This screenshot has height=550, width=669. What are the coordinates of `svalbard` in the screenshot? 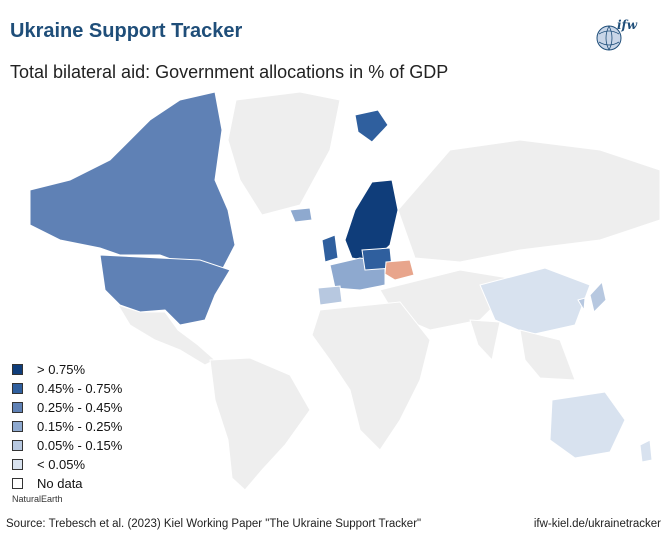 It's located at (371, 126).